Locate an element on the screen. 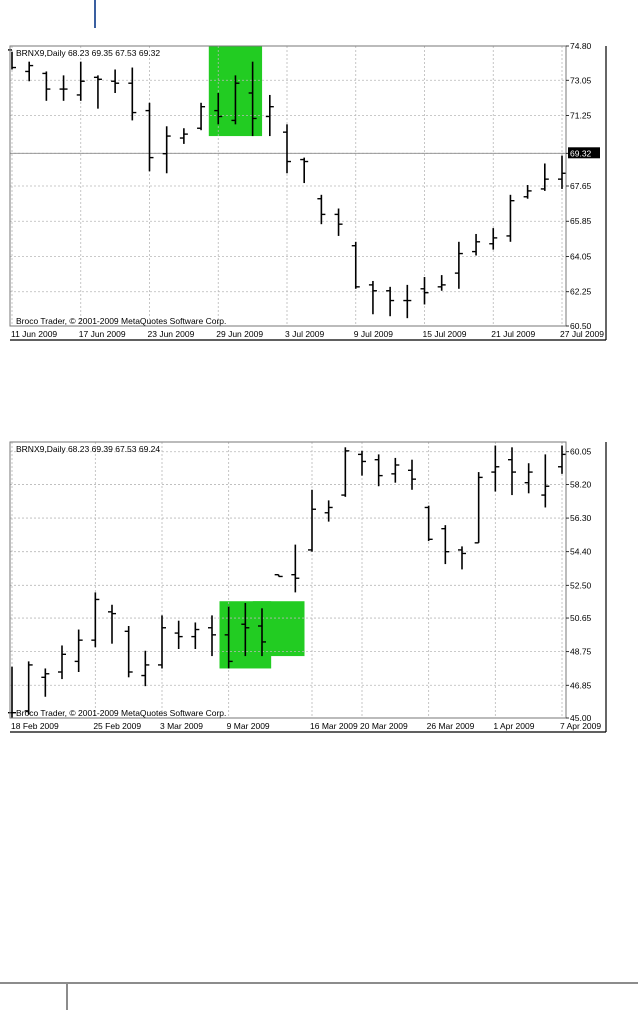  chart-header: BRNX9,Daily 68.23 69.35 67.53 69.32 is located at coordinates (88, 53).